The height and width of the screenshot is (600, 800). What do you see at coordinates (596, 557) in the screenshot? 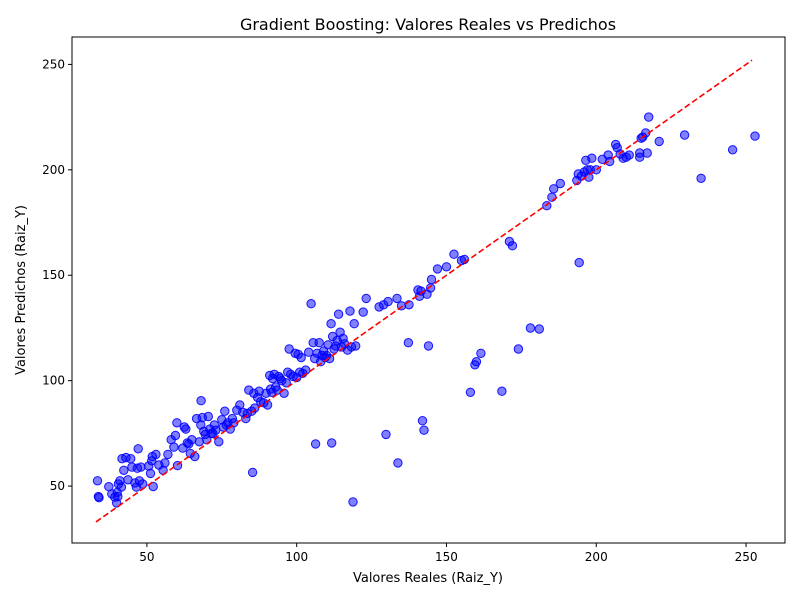
I see `x-tick-label: 200` at bounding box center [596, 557].